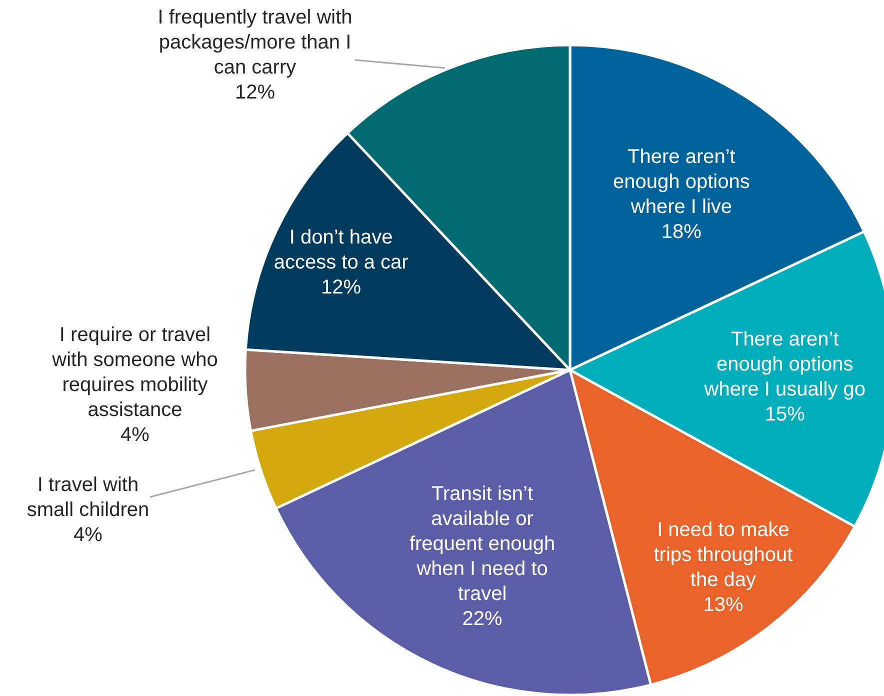  I want to click on slice-label: I need to make trips throughout the day, so click(724, 555).